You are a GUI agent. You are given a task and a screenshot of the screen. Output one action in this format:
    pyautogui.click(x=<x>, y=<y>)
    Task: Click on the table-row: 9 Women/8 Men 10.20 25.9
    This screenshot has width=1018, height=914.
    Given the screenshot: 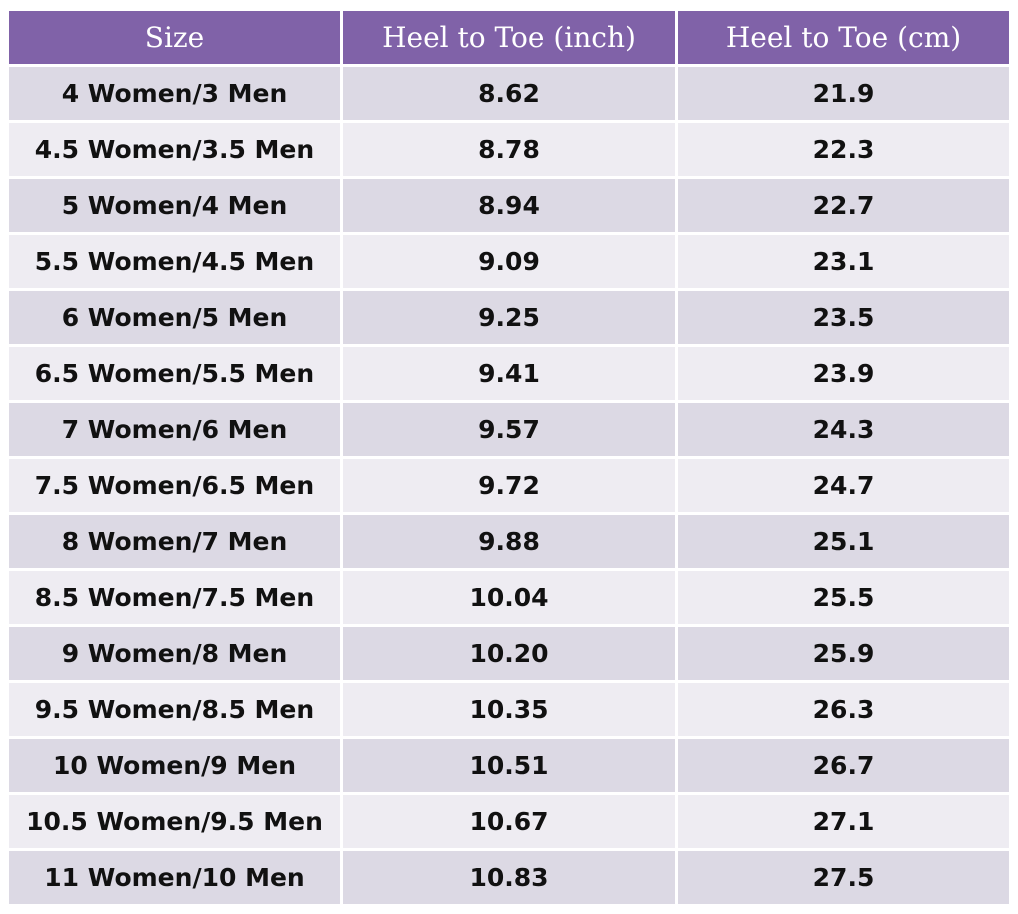 What is the action you would take?
    pyautogui.click(x=509, y=653)
    